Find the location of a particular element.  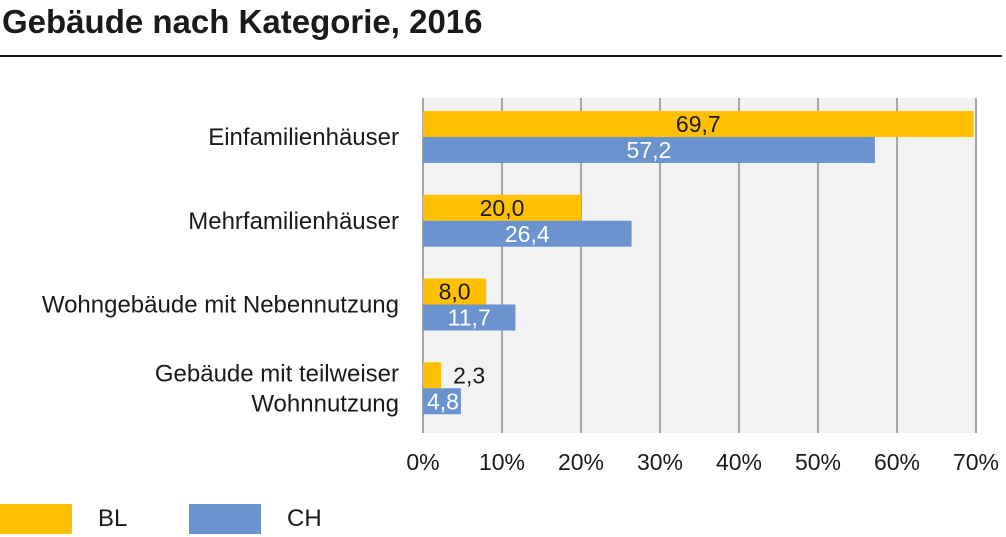

x-tick-label: 0% is located at coordinates (422, 462).